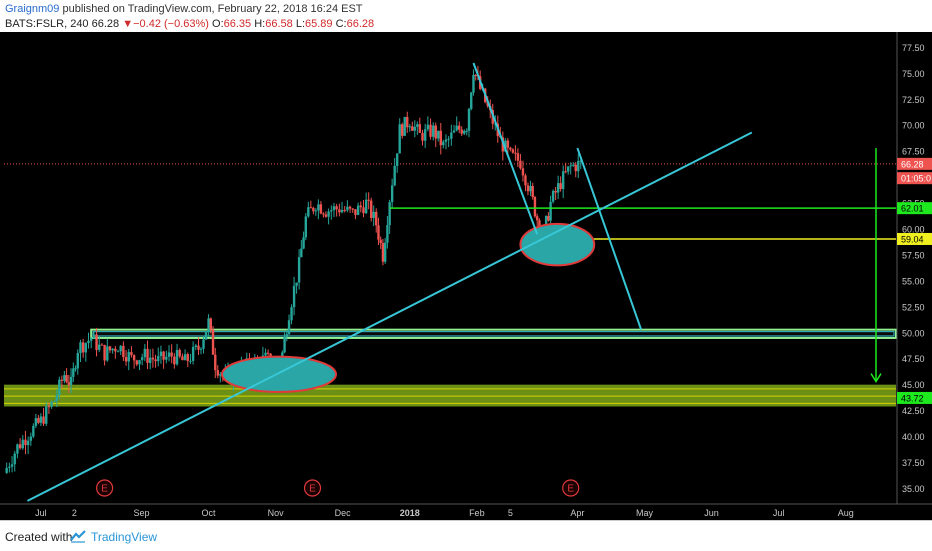  What do you see at coordinates (913, 463) in the screenshot?
I see `y-tick-label: 37.50` at bounding box center [913, 463].